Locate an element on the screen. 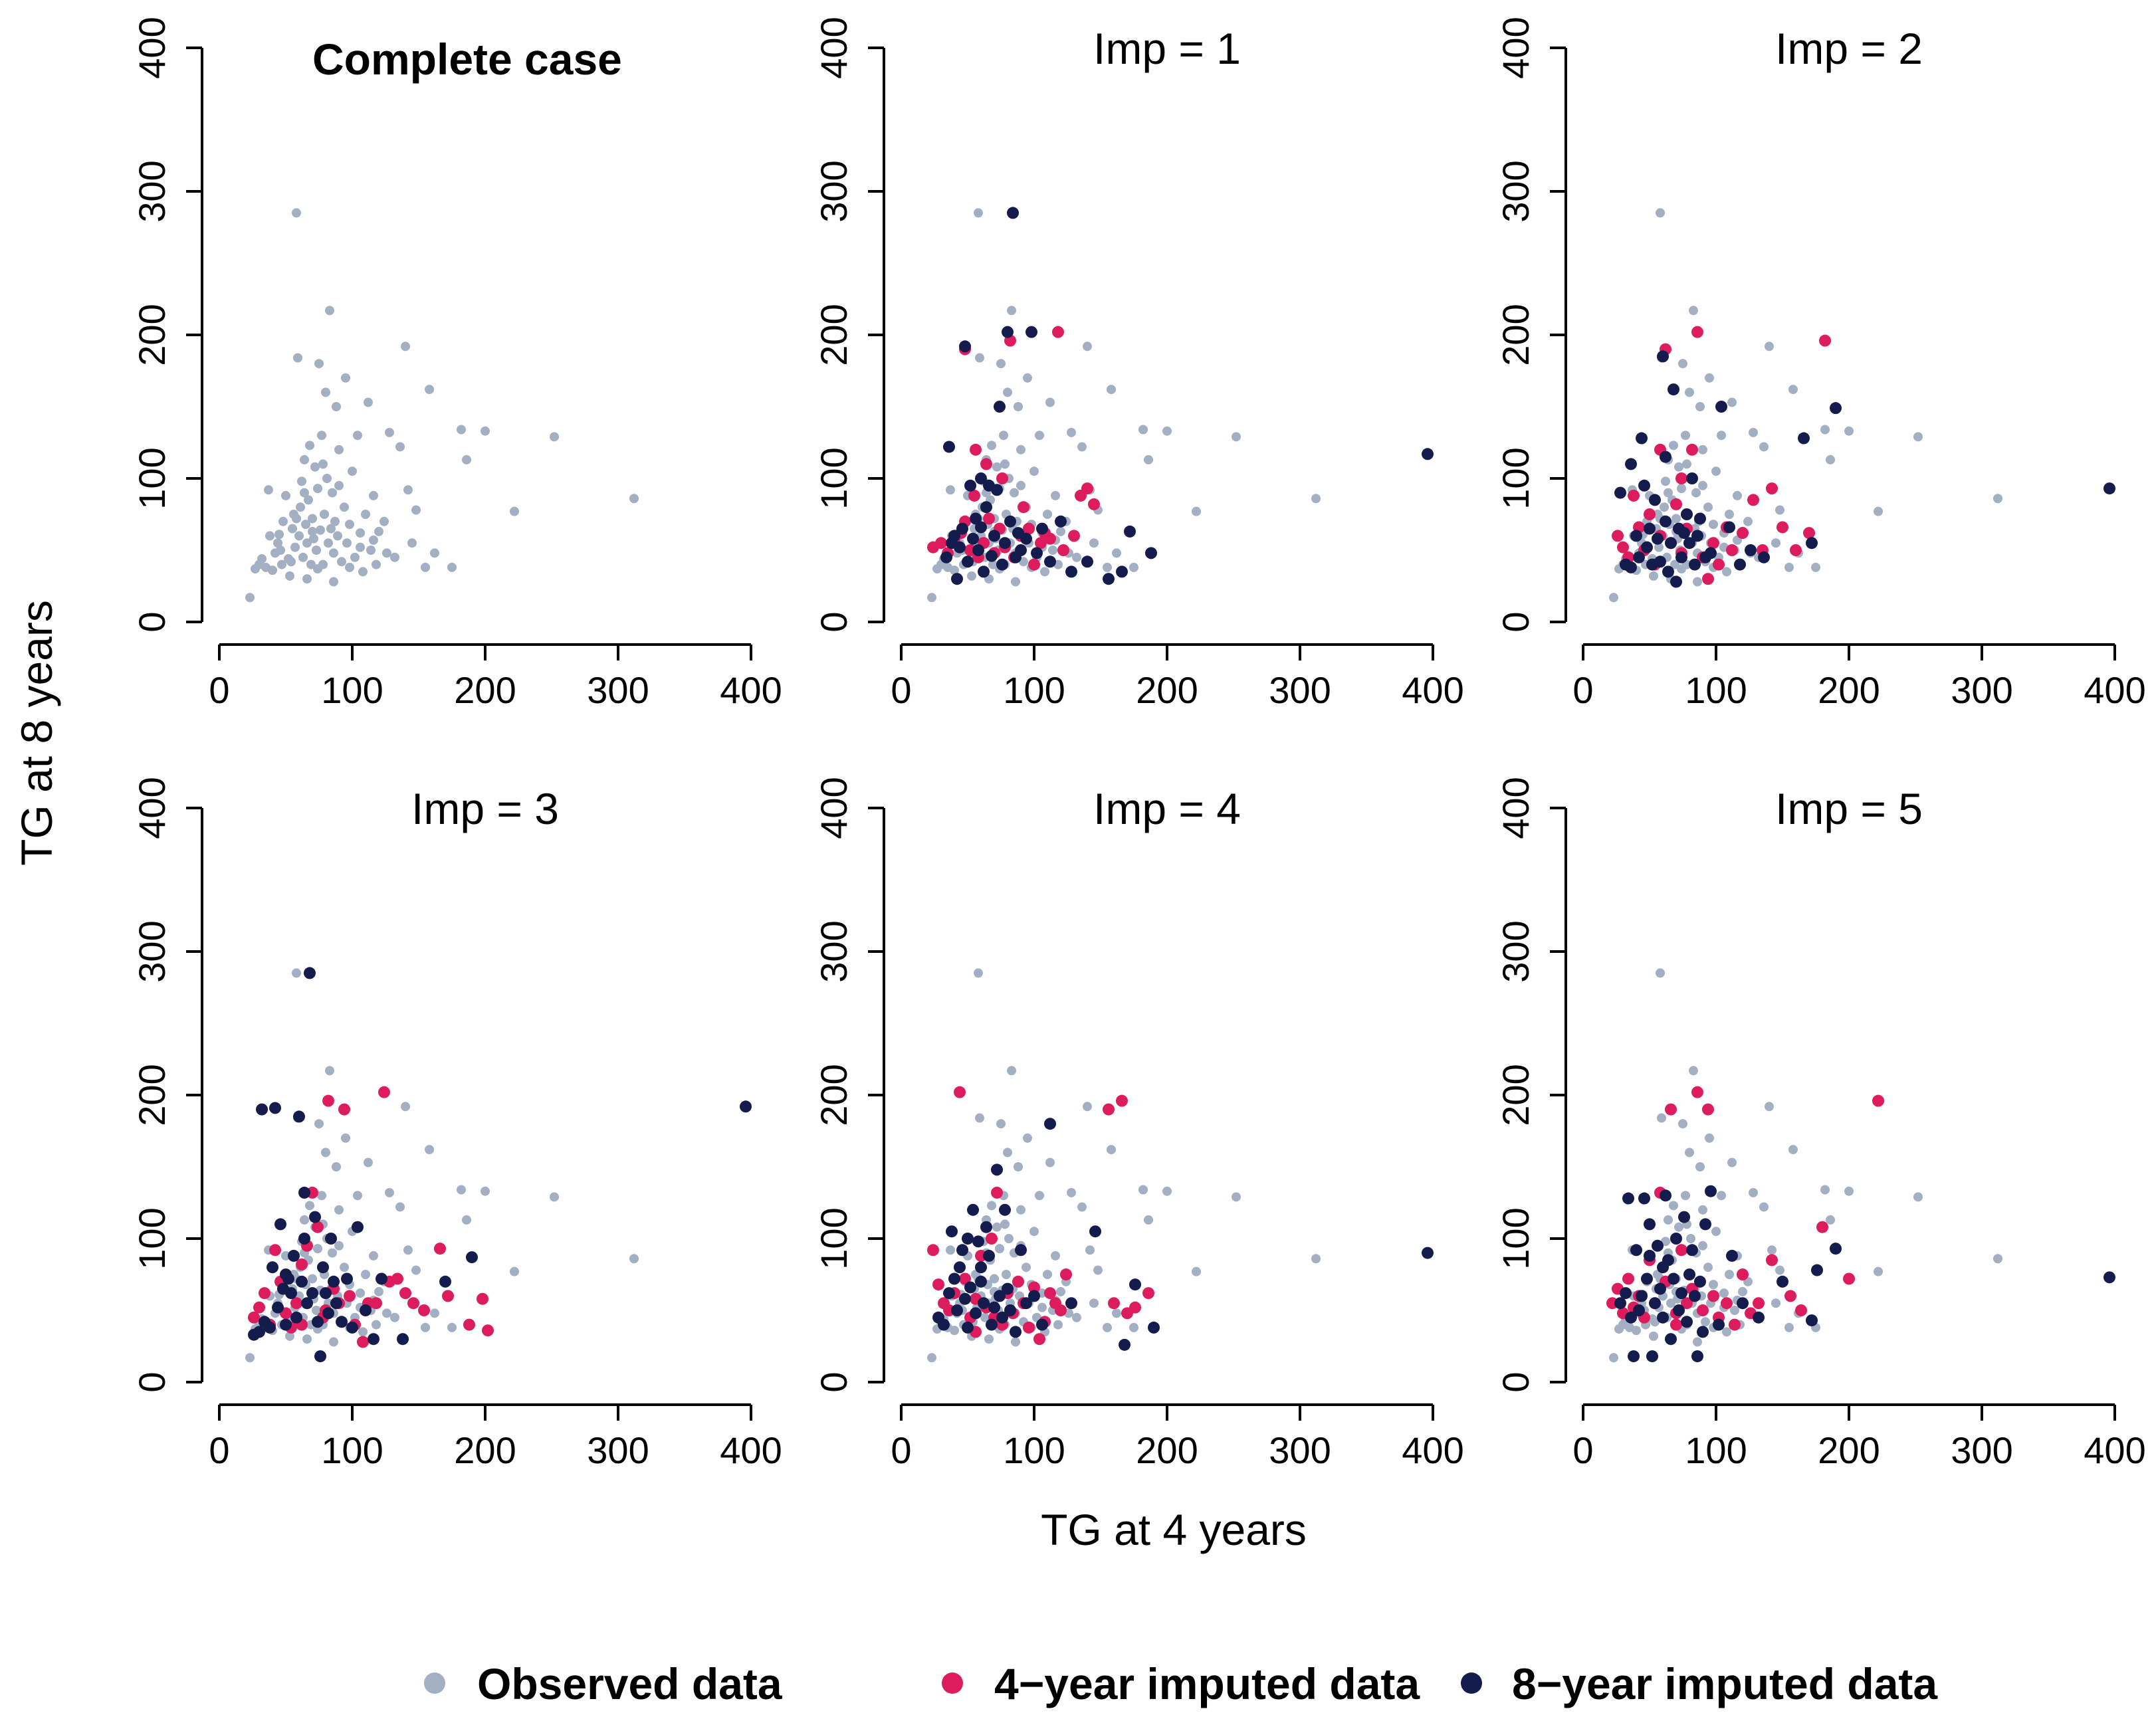 The width and height of the screenshot is (2156, 1719). x-tick-label: 400 is located at coordinates (2114, 1450).